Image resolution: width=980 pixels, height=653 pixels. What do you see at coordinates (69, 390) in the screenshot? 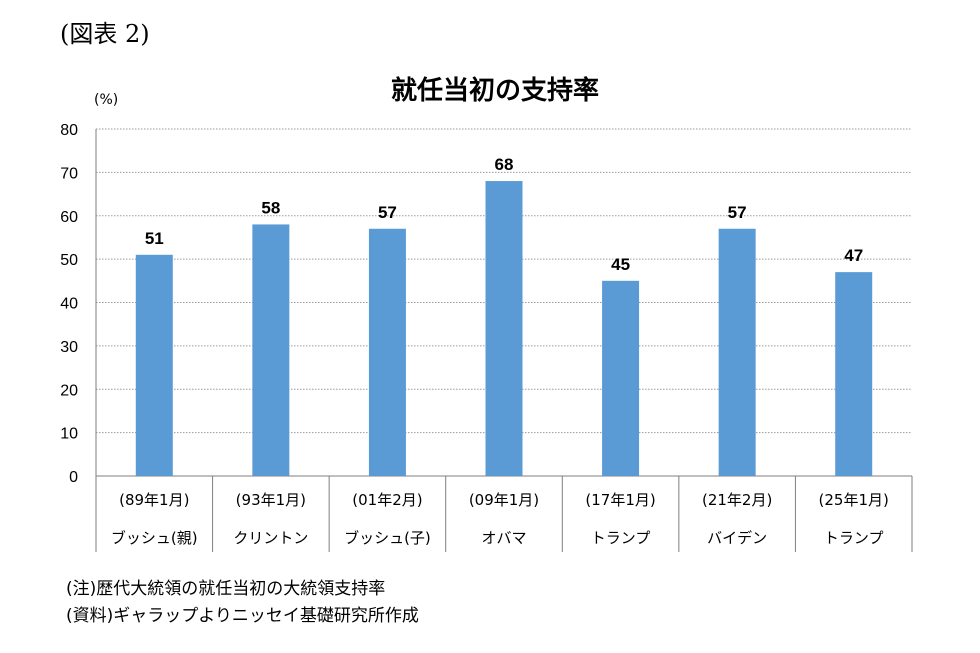
I see `y-tick-label: 20` at bounding box center [69, 390].